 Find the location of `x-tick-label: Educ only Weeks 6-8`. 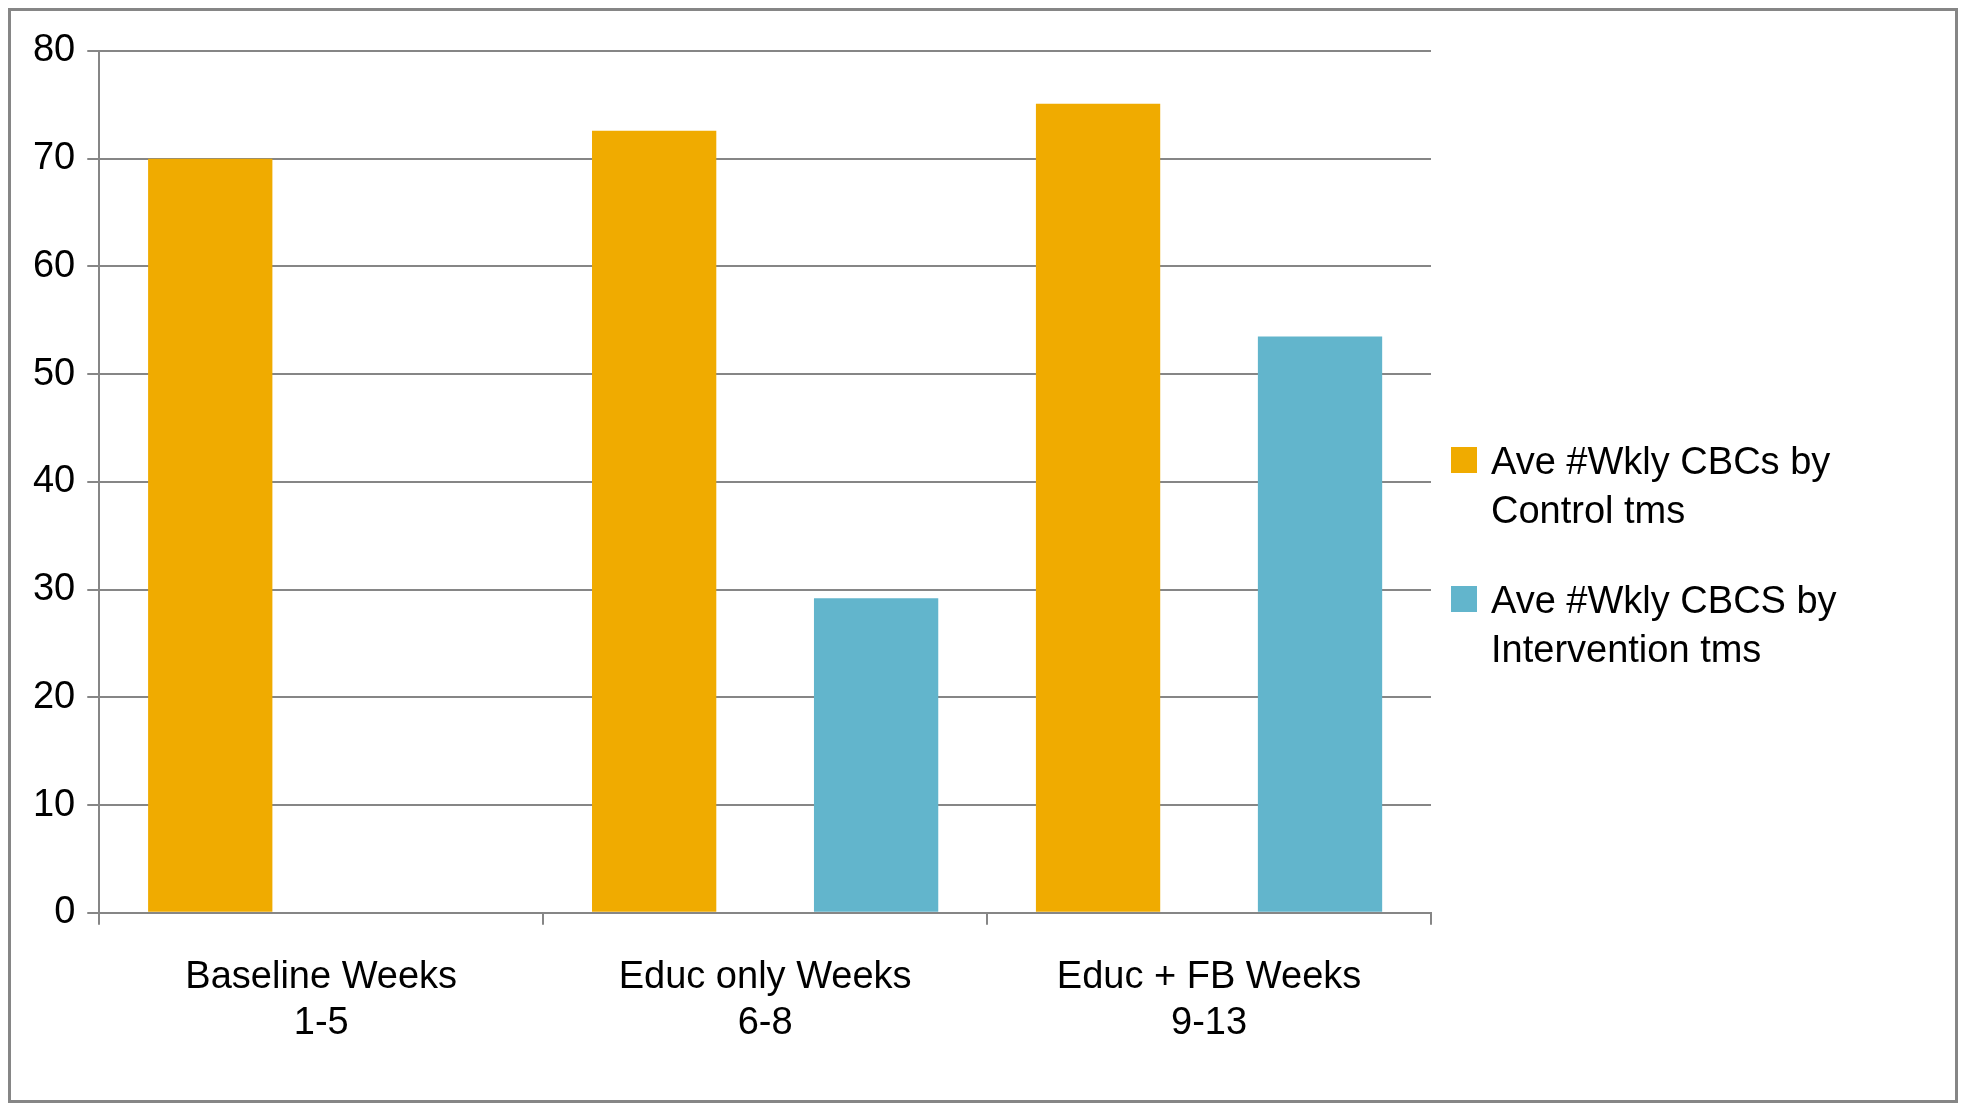

x-tick-label: Educ only Weeks 6-8 is located at coordinates (765, 998).